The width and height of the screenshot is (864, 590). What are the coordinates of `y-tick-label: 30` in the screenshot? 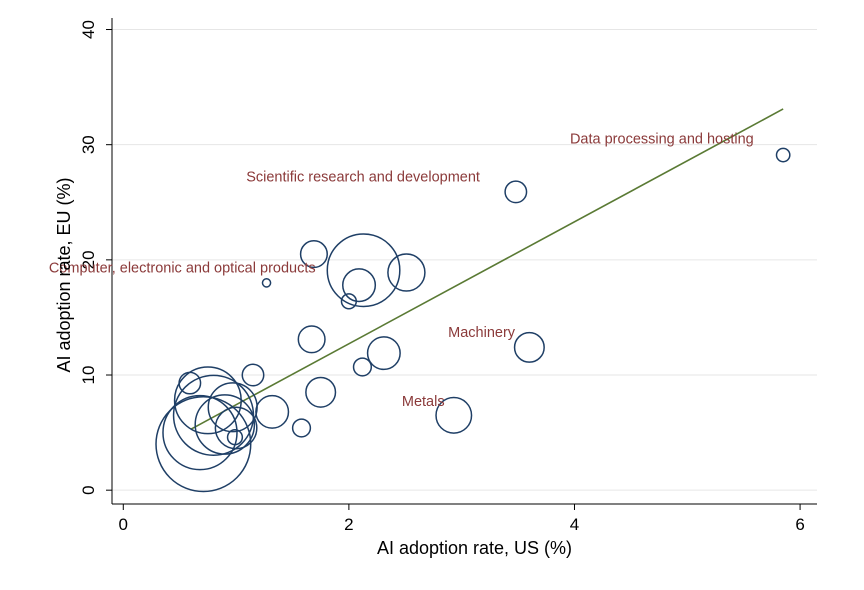 It's located at (88, 144).